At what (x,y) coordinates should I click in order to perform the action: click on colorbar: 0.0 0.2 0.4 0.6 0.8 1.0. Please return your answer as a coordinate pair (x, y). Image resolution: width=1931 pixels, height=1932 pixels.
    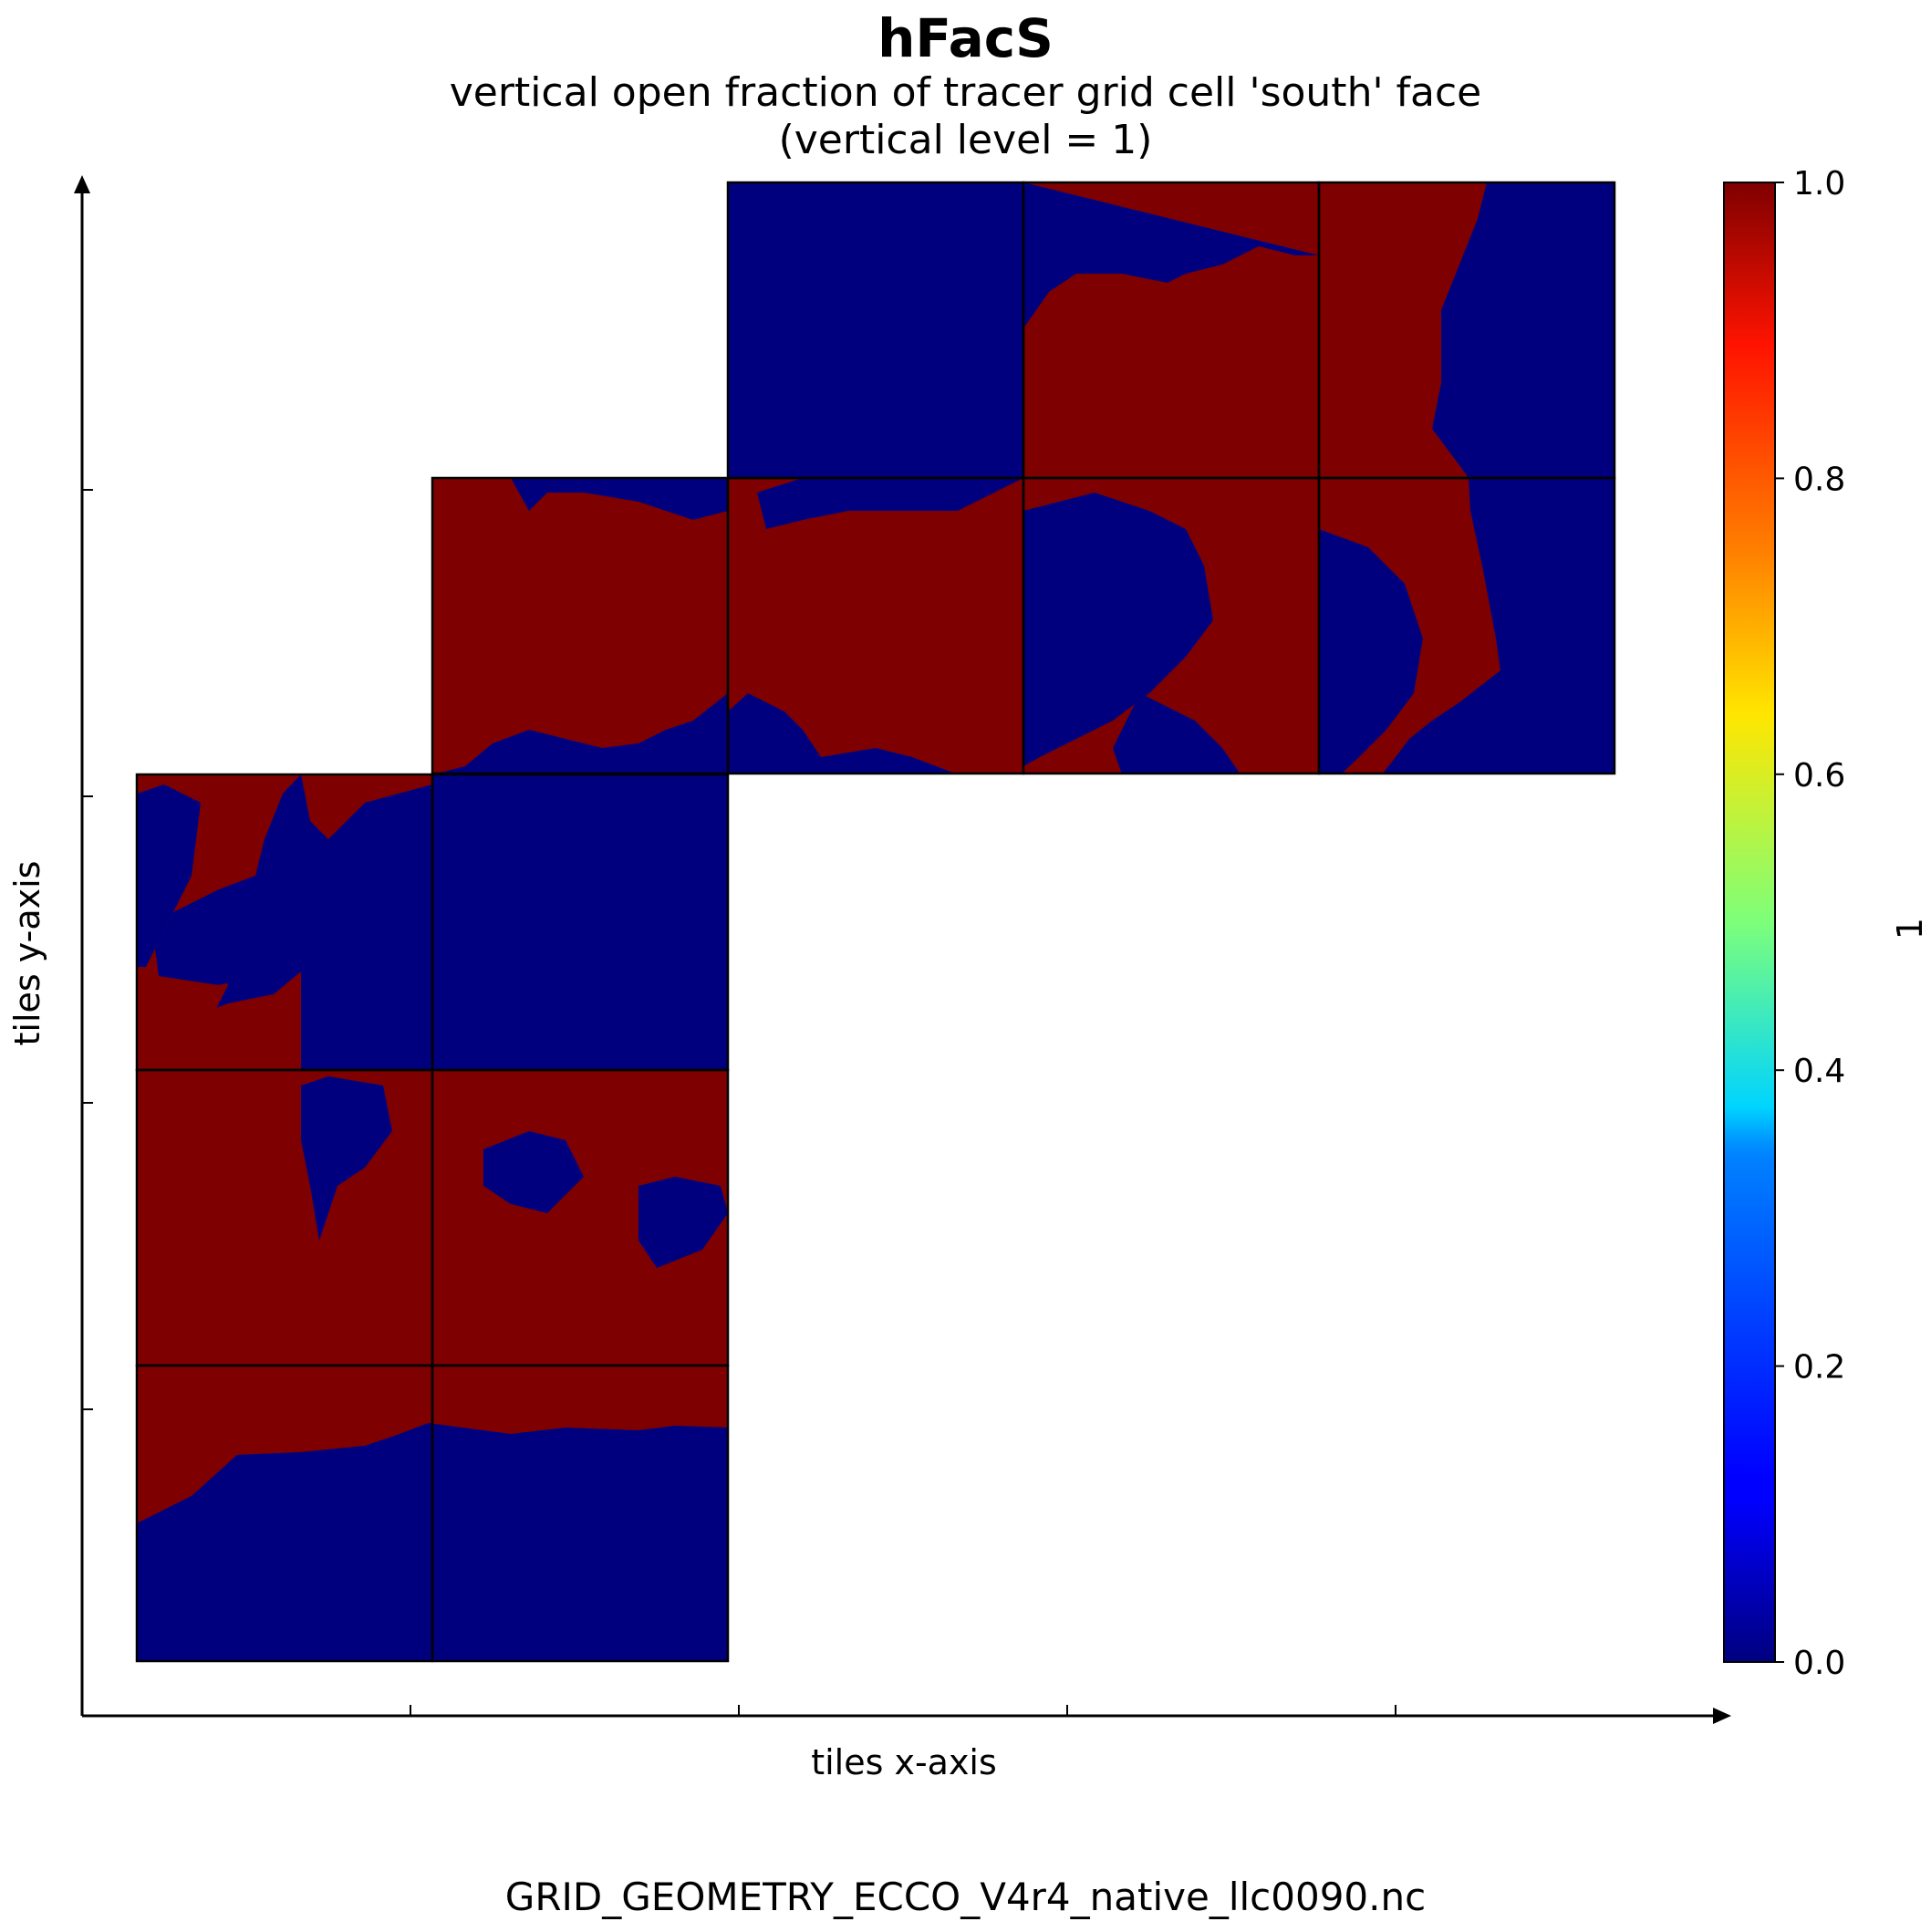
    Looking at the image, I should click on (1784, 923).